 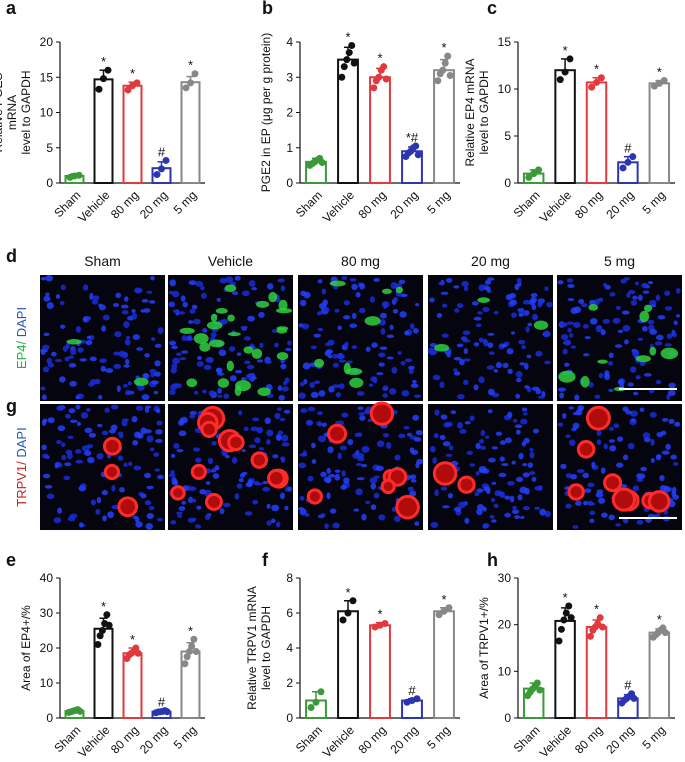 I want to click on y-tick-label: 3, so click(x=289, y=77).